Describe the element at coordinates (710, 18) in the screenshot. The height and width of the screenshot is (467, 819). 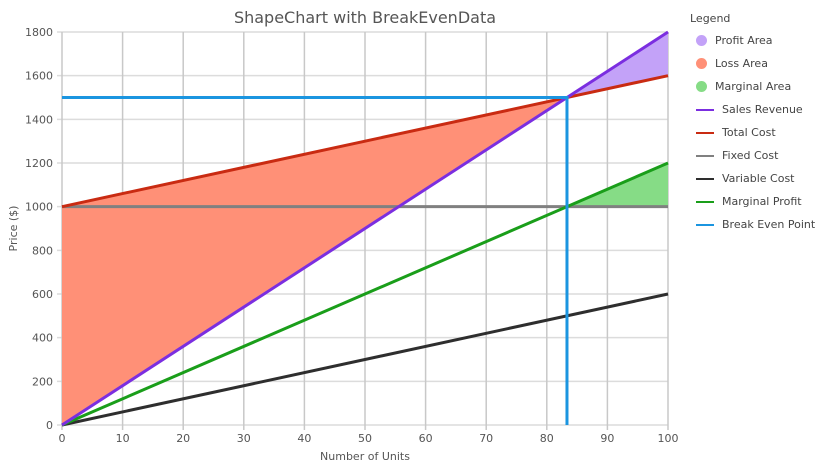
I see `legend-title: Legend` at that location.